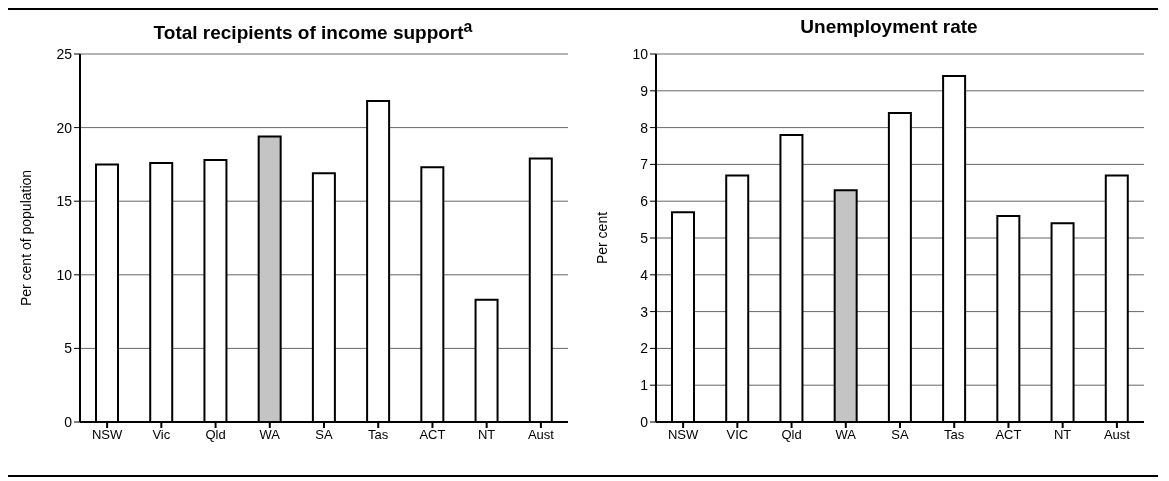  Describe the element at coordinates (313, 31) in the screenshot. I see `chart-title: Total recipients of income support$^{a}$` at that location.